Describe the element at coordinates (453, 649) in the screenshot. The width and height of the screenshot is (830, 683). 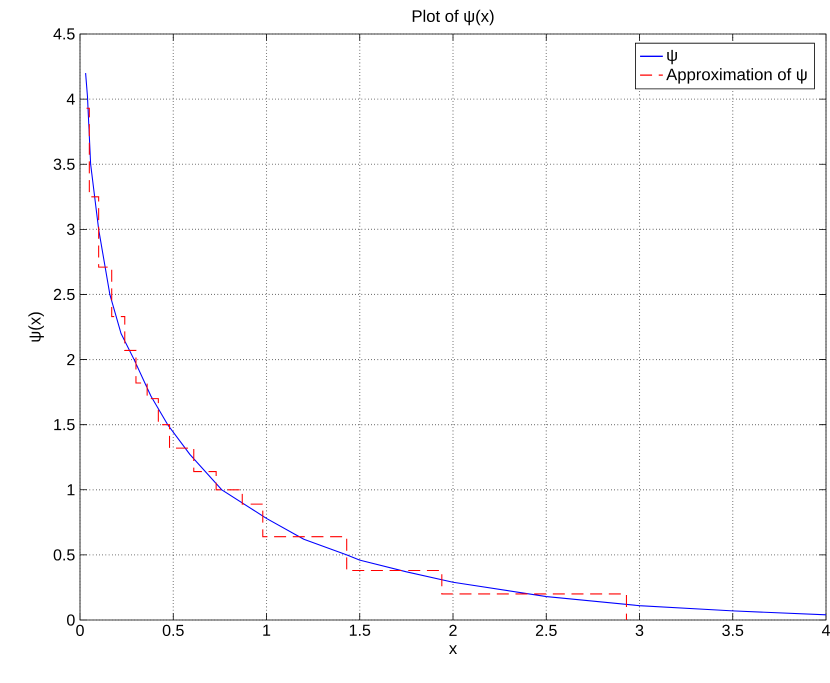
I see `x-axis-title: x` at that location.